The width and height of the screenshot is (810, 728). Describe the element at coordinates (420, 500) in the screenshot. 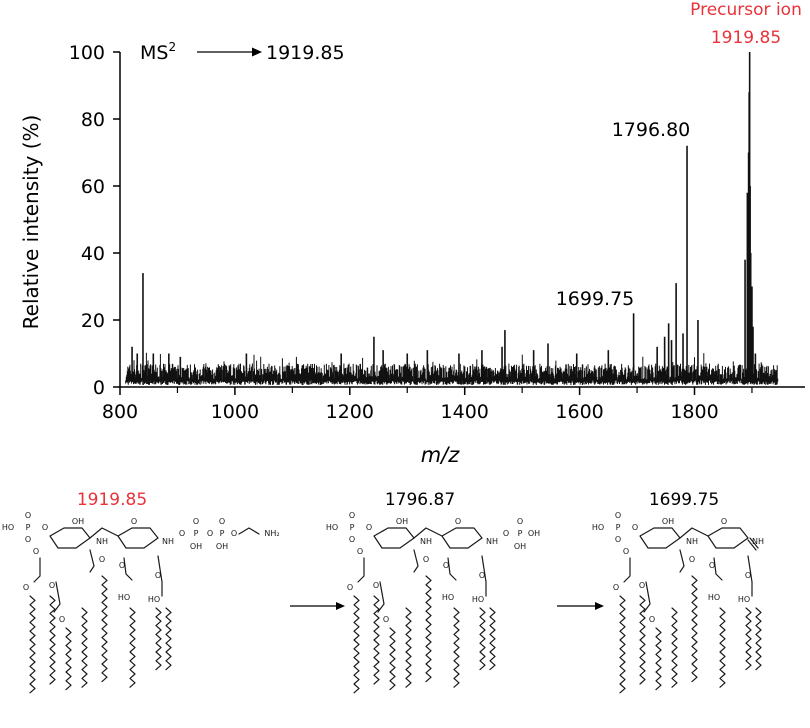

I see `structure-mass-label: 1796.87` at that location.